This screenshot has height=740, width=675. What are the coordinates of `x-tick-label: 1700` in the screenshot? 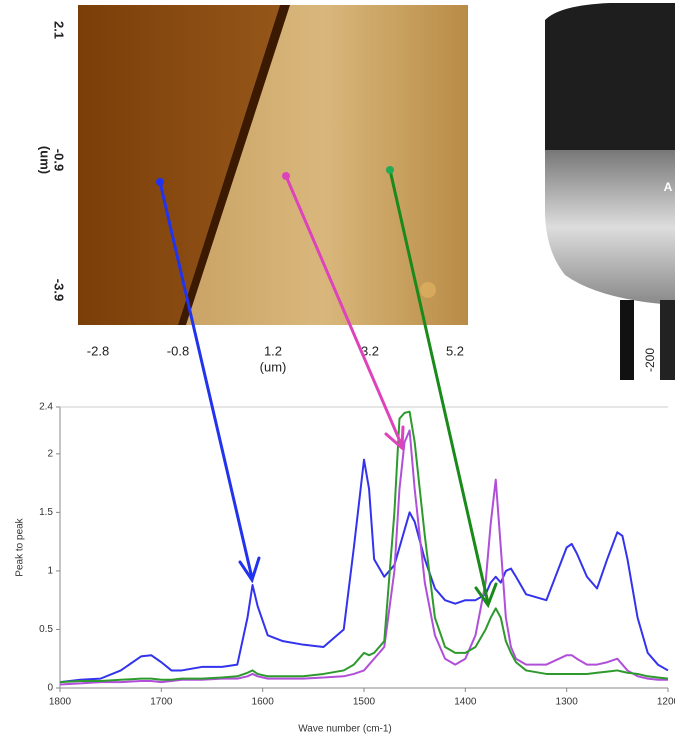 It's located at (161, 702).